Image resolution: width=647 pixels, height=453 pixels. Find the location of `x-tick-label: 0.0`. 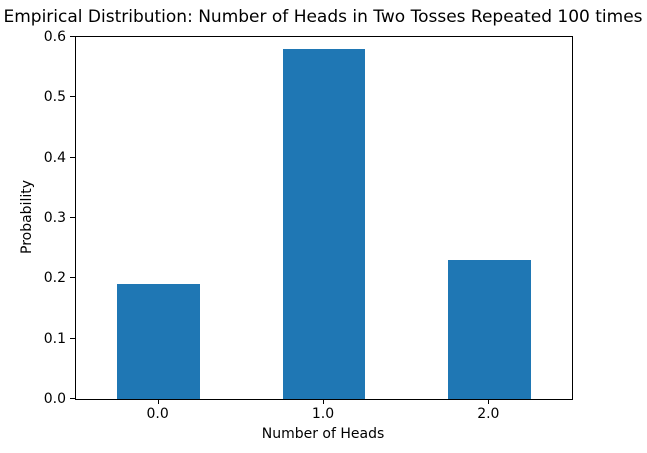

x-tick-label: 0.0 is located at coordinates (157, 414).